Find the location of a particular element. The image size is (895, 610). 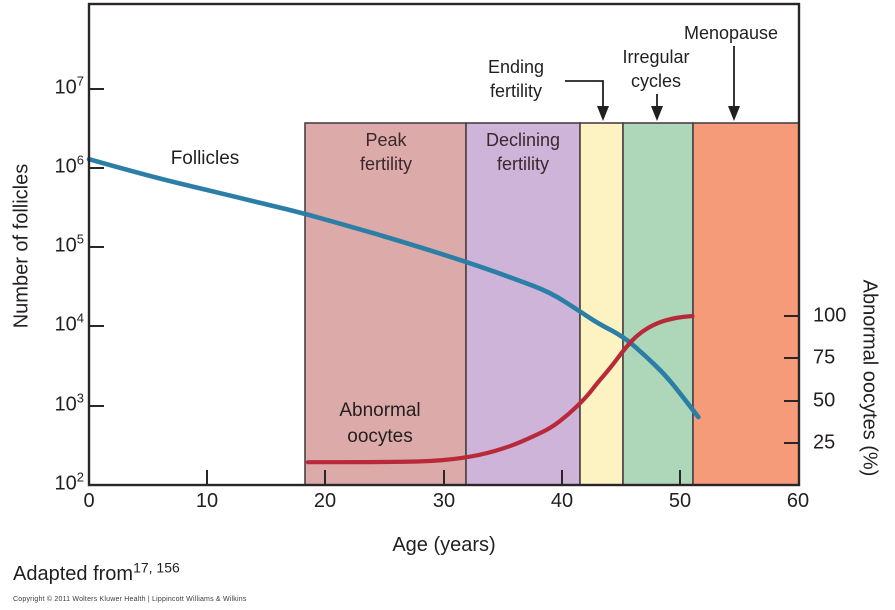

band-peak-fertility is located at coordinates (385, 304).